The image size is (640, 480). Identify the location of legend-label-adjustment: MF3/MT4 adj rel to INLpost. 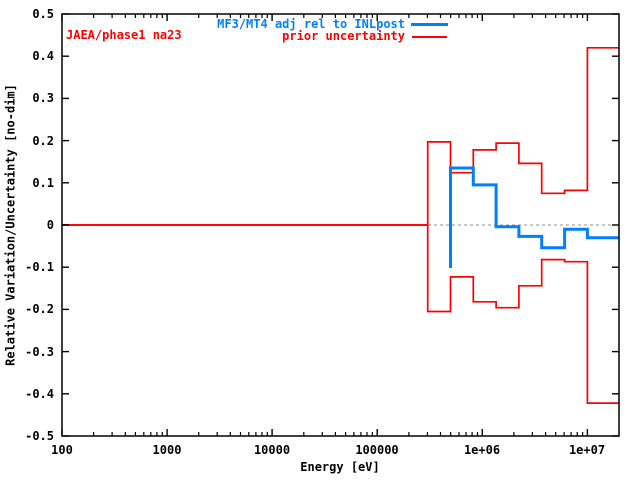
(311, 24).